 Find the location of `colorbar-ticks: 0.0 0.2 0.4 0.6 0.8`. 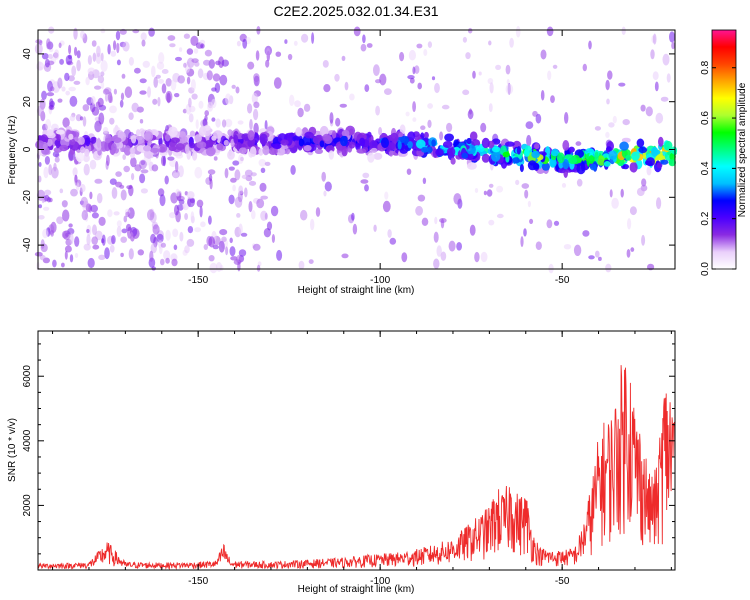

colorbar-ticks: 0.0 0.2 0.4 0.6 0.8 is located at coordinates (718, 168).